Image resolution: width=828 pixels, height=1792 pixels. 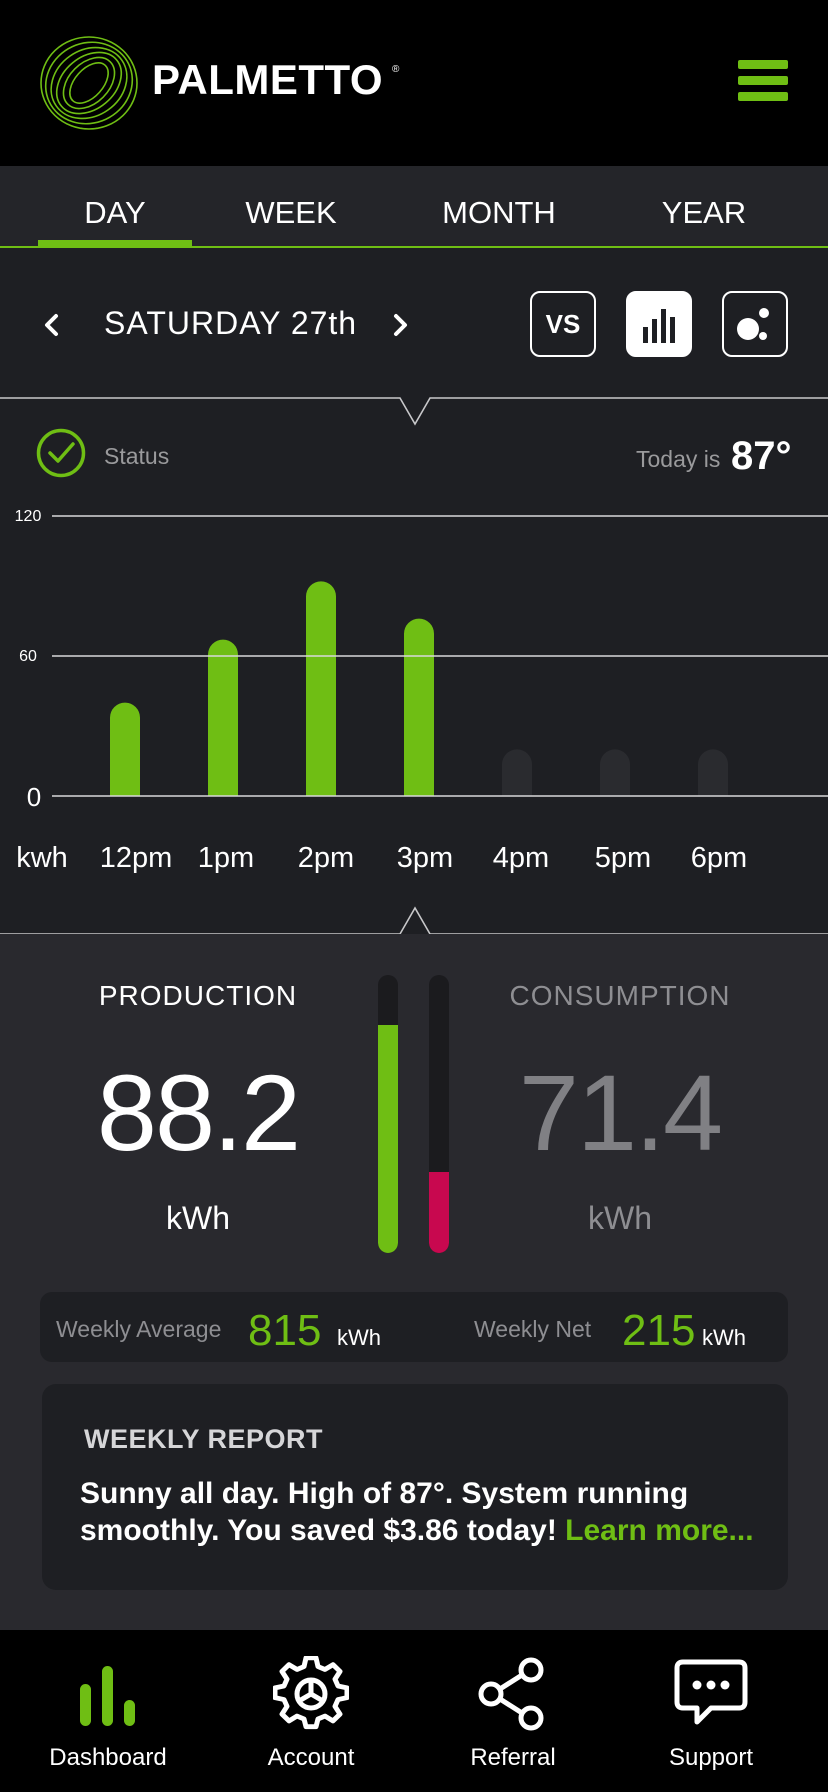 What do you see at coordinates (198, 995) in the screenshot?
I see `production-title: PRODUCTION` at bounding box center [198, 995].